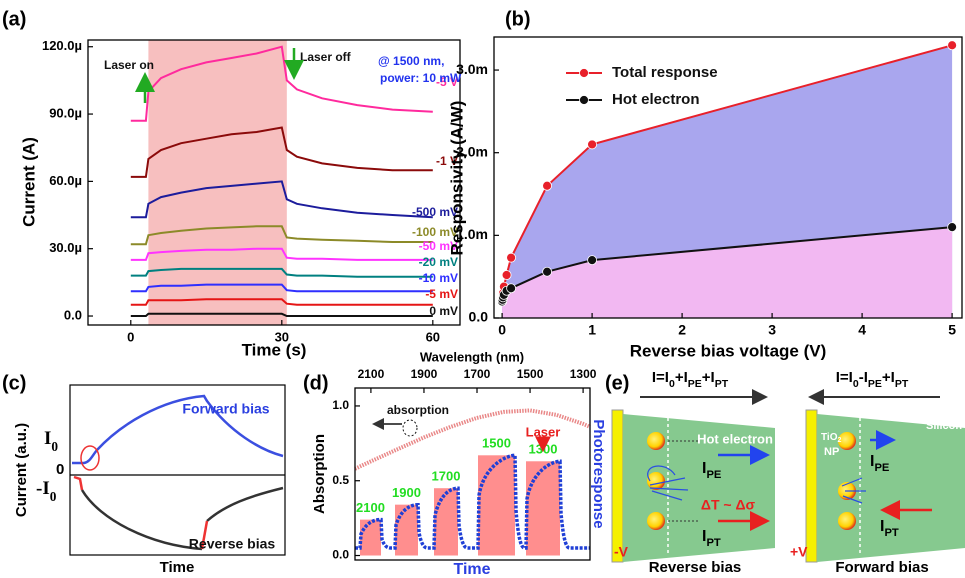  I want to click on series-label: absorption, so click(418, 410).